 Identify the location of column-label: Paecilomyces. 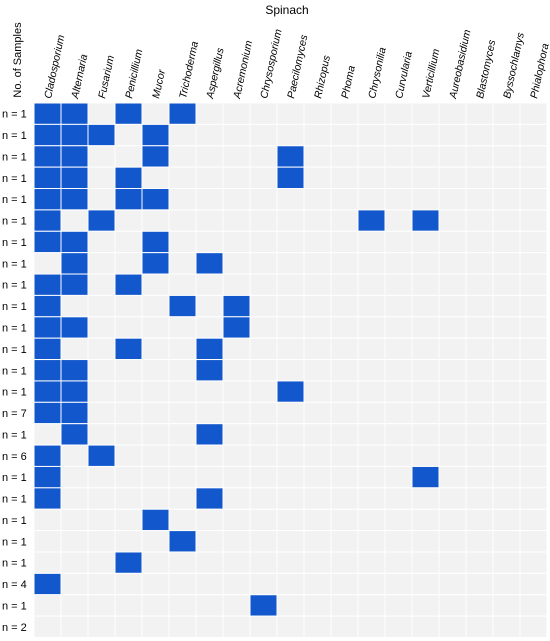
(297, 66).